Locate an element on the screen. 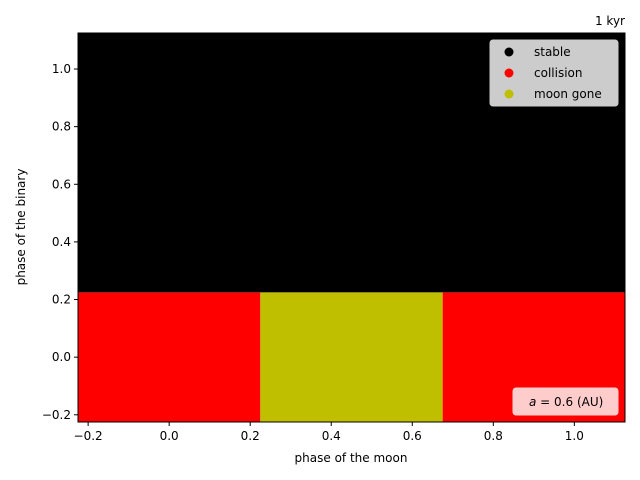  x-tick-label: 0.0 is located at coordinates (169, 436).